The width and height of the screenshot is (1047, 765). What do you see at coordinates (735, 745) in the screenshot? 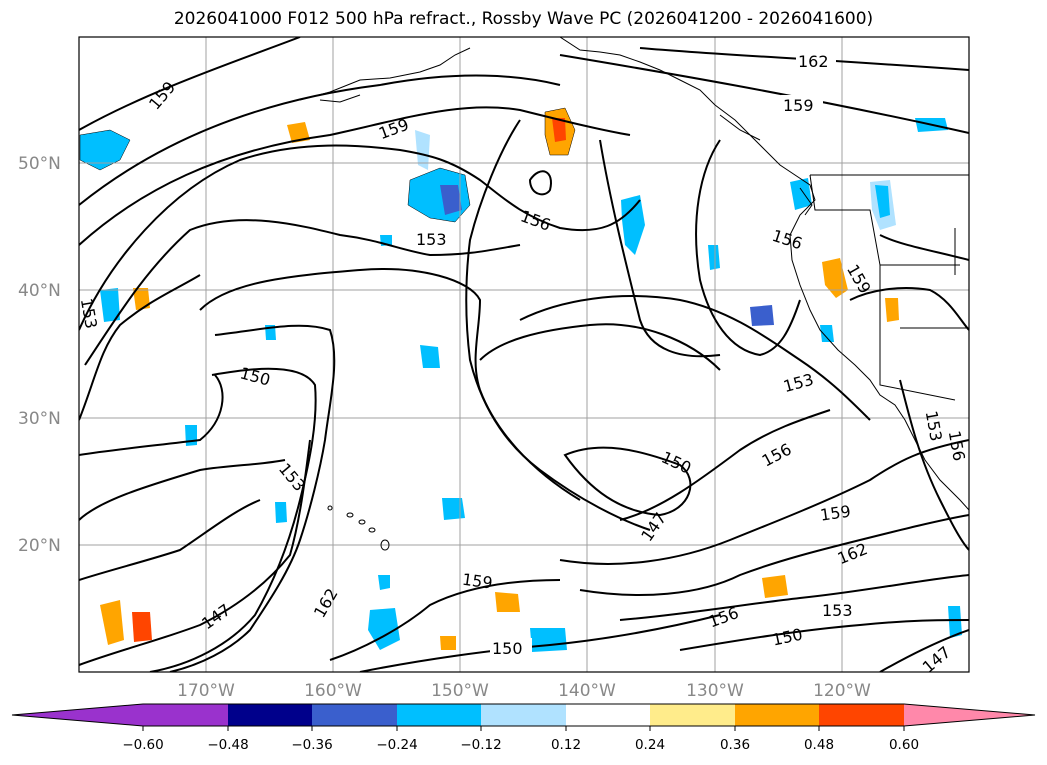
I see `colorbar-label: 0.36` at bounding box center [735, 745].